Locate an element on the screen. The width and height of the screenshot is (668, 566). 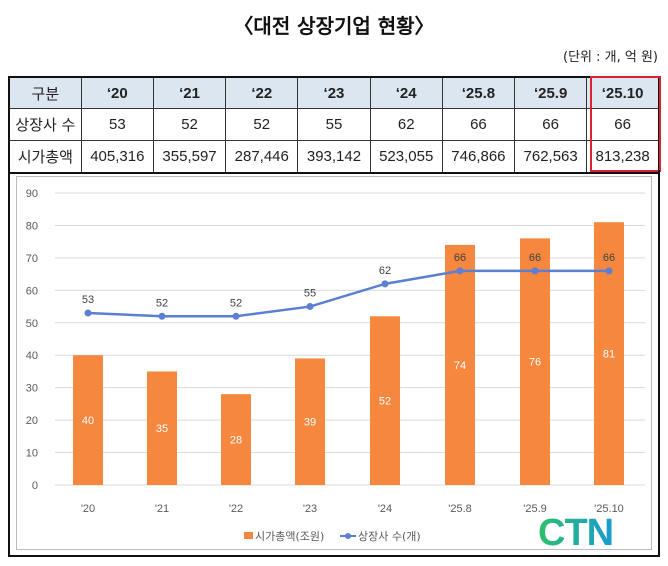
row-label: 시가총액 is located at coordinates (45, 157).